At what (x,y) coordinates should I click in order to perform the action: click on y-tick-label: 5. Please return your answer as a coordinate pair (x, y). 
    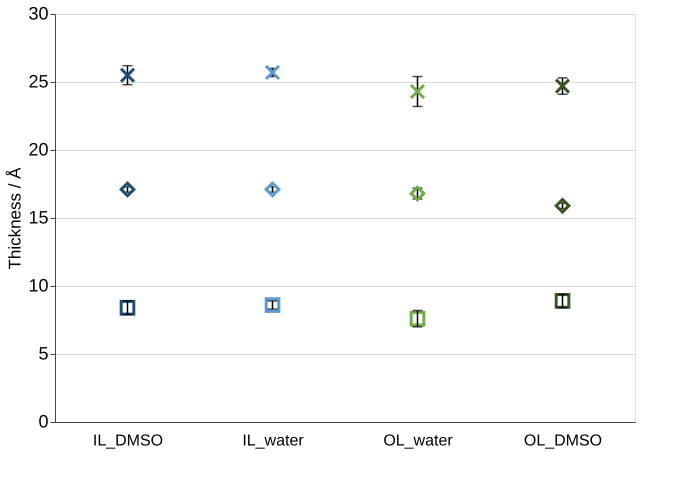
    Looking at the image, I should click on (43, 354).